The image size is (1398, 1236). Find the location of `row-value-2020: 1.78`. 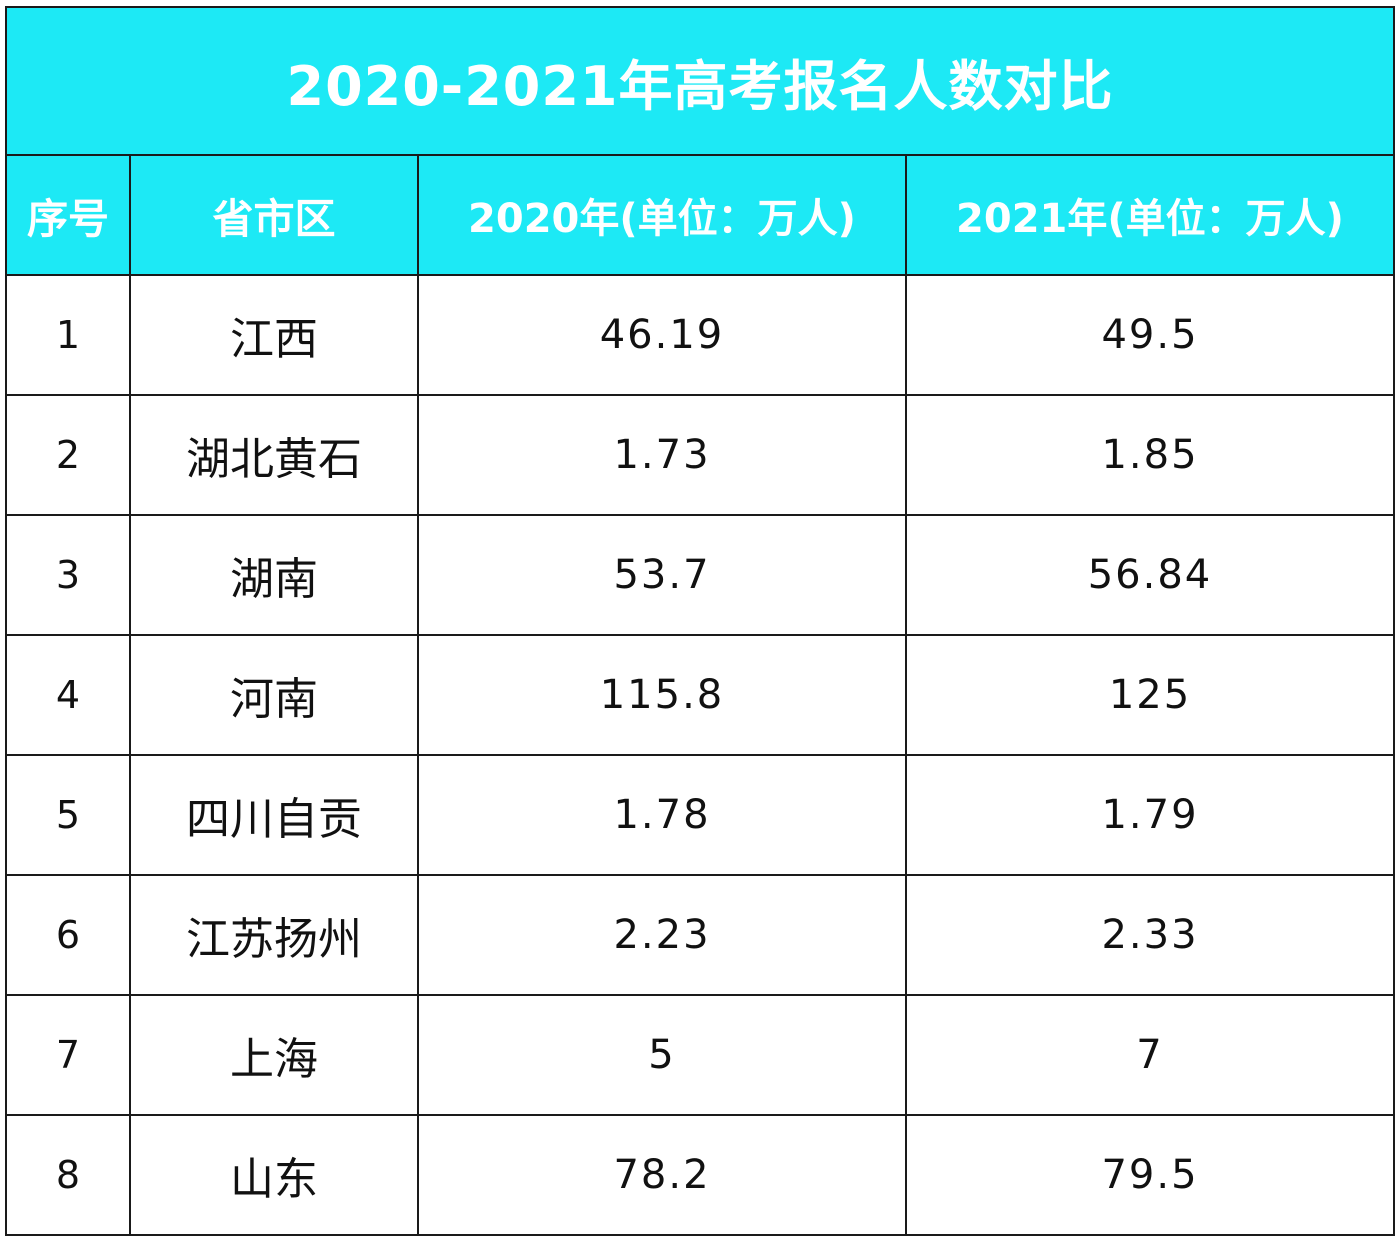

row-value-2020: 1.78 is located at coordinates (662, 815).